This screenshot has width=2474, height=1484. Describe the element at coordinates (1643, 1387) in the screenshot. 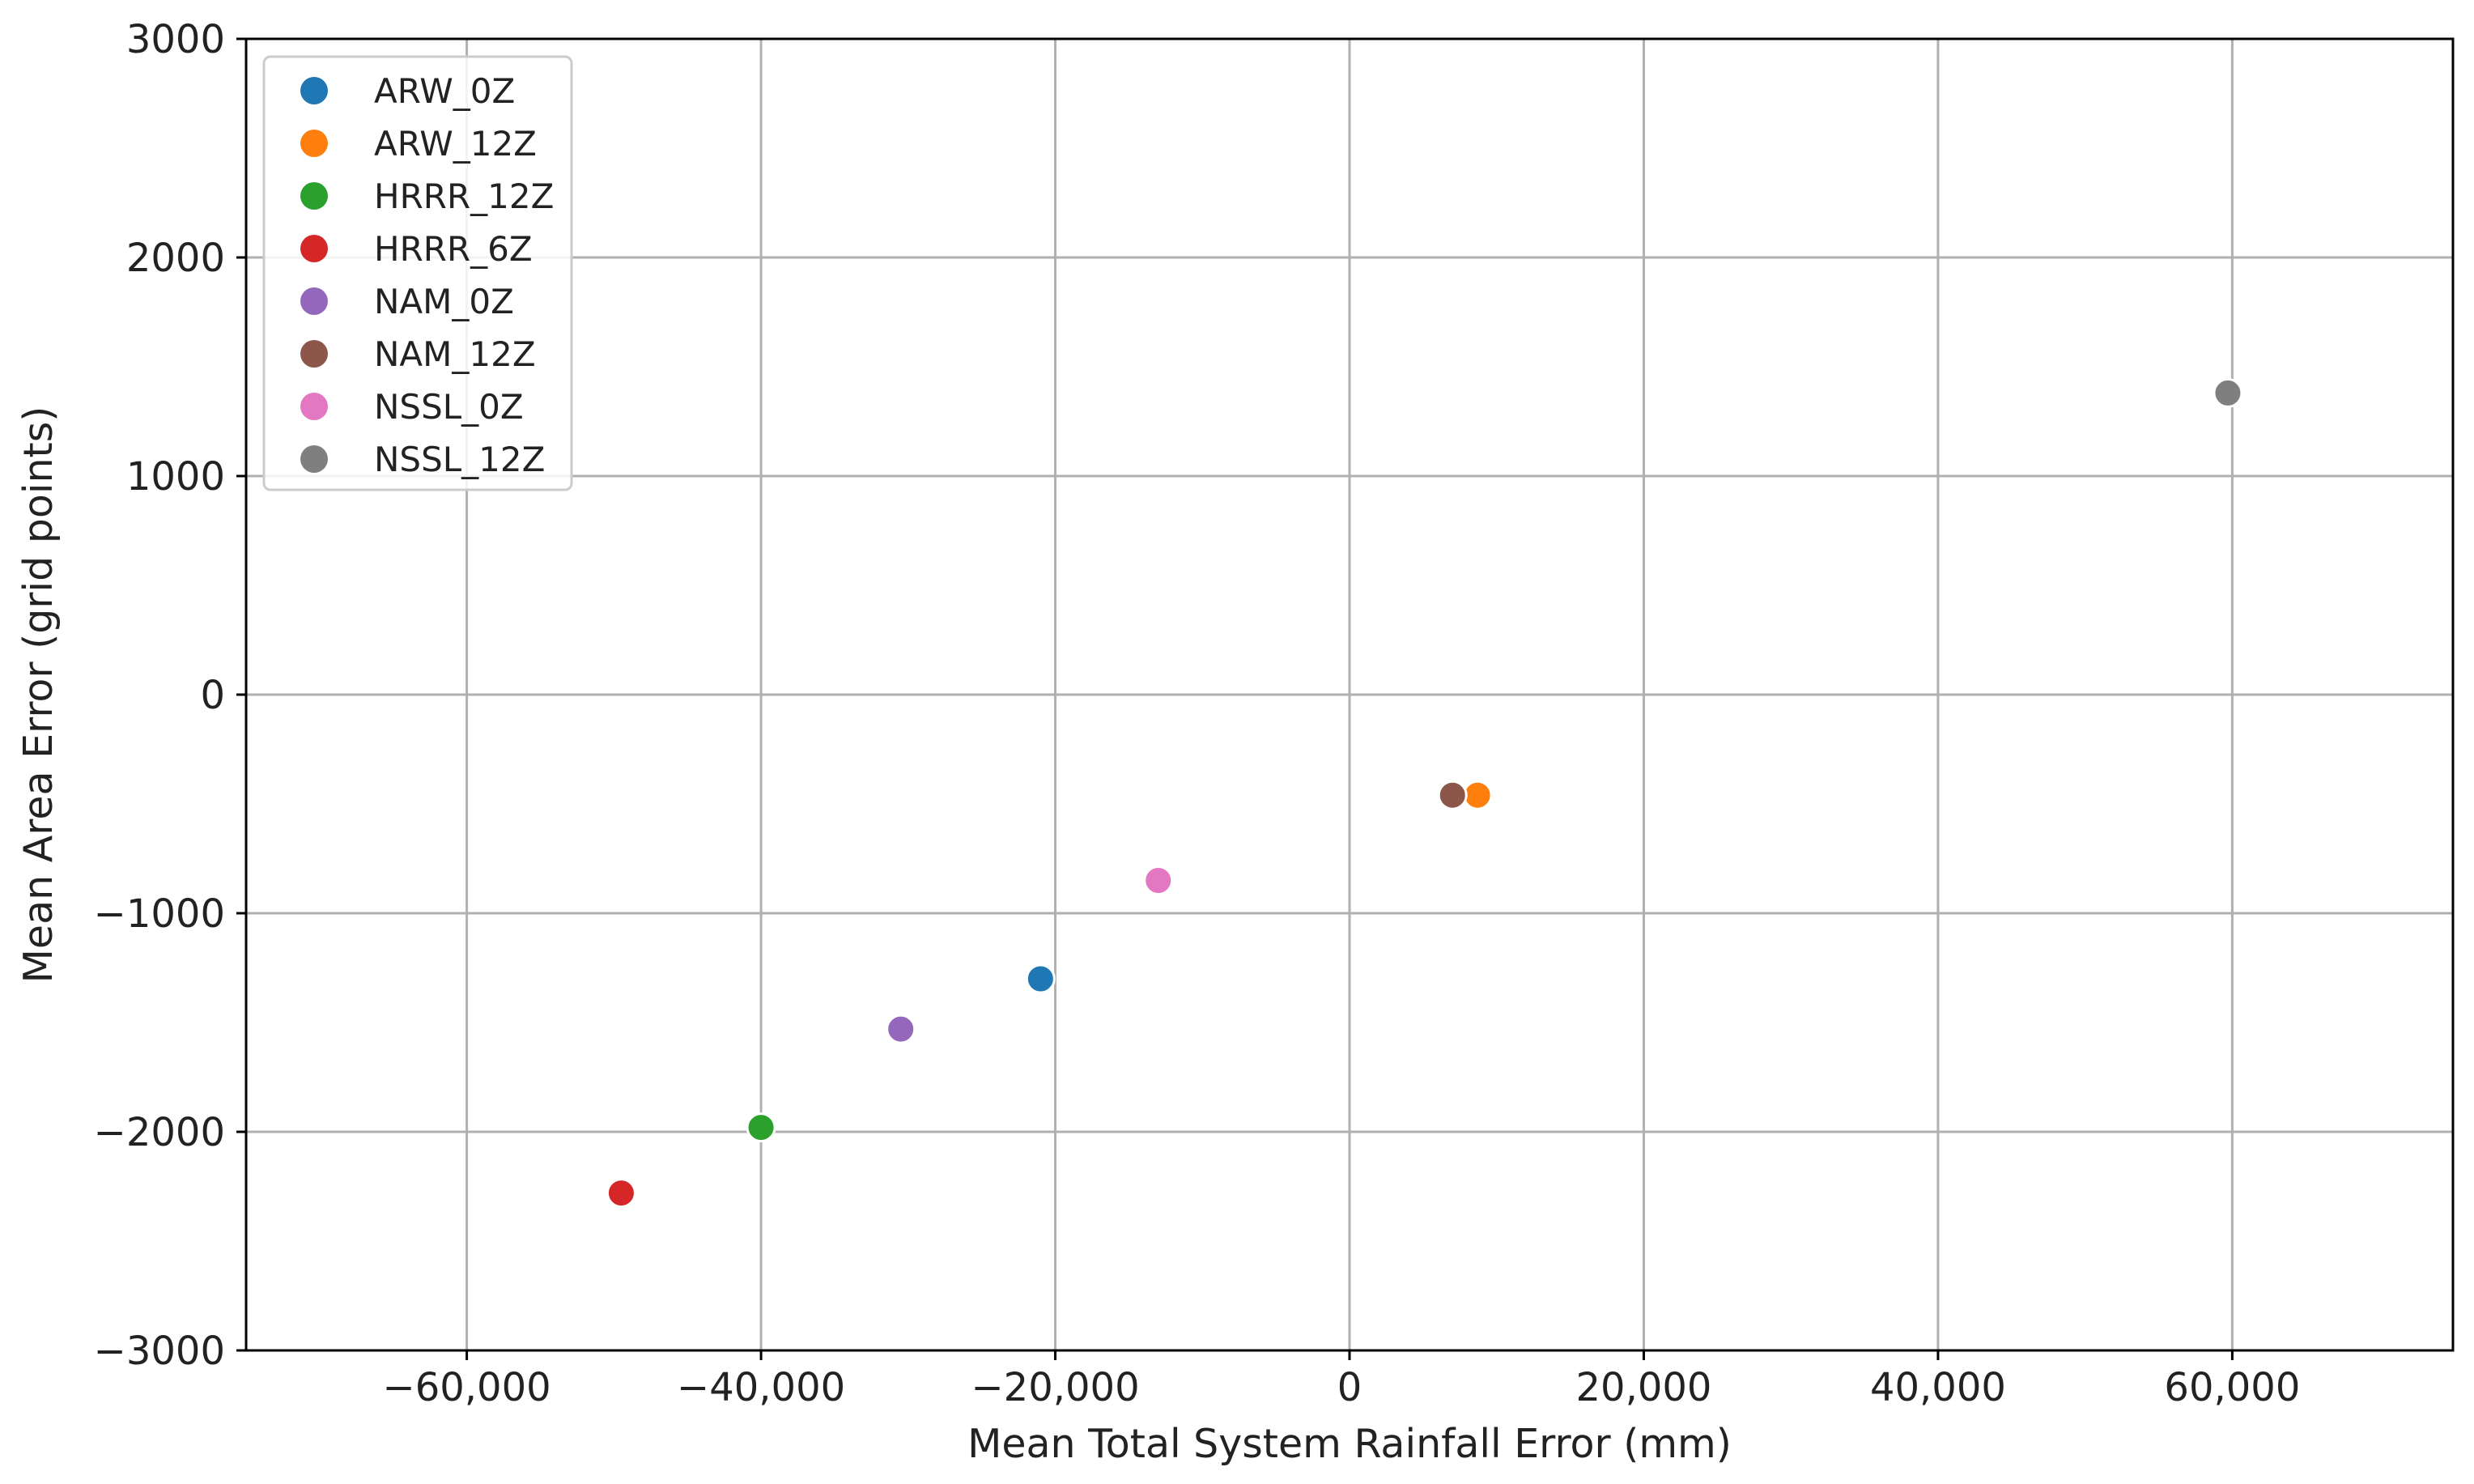

I see `x-tick-label: 20,000` at that location.